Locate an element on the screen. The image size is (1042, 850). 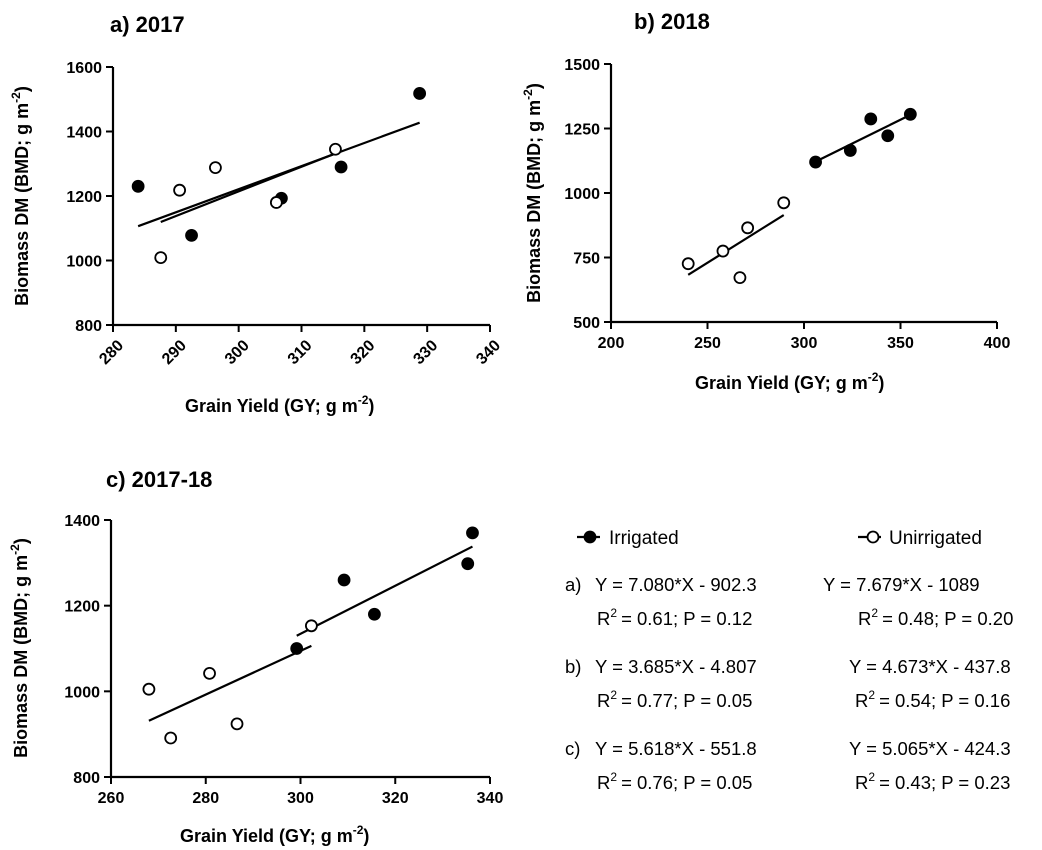
legend-unirrigated: Unirrigated is located at coordinates (920, 538).